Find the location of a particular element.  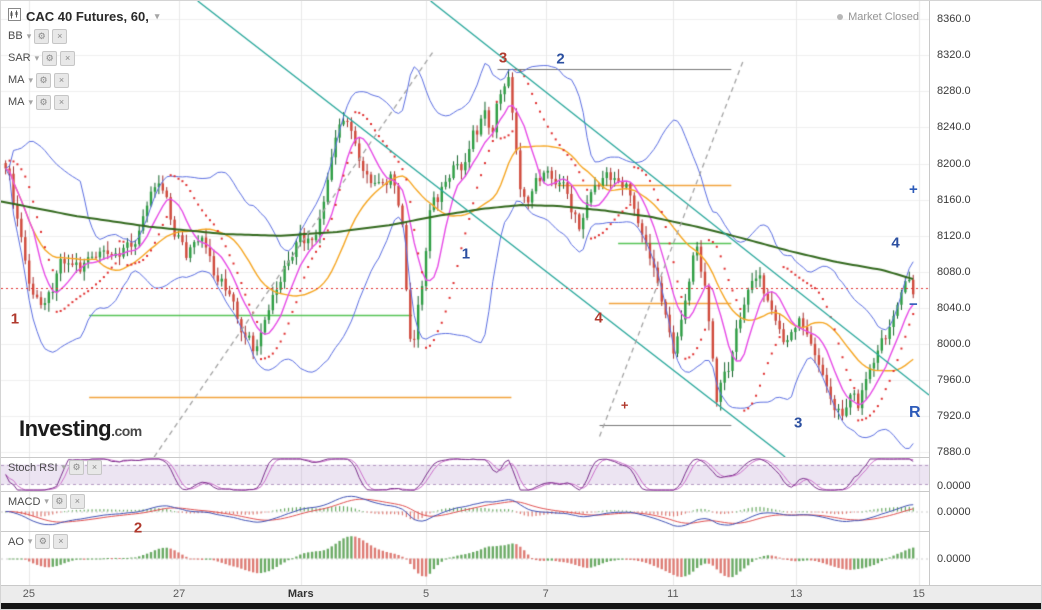

price-axis-label: 8280.0 is located at coordinates (954, 91).